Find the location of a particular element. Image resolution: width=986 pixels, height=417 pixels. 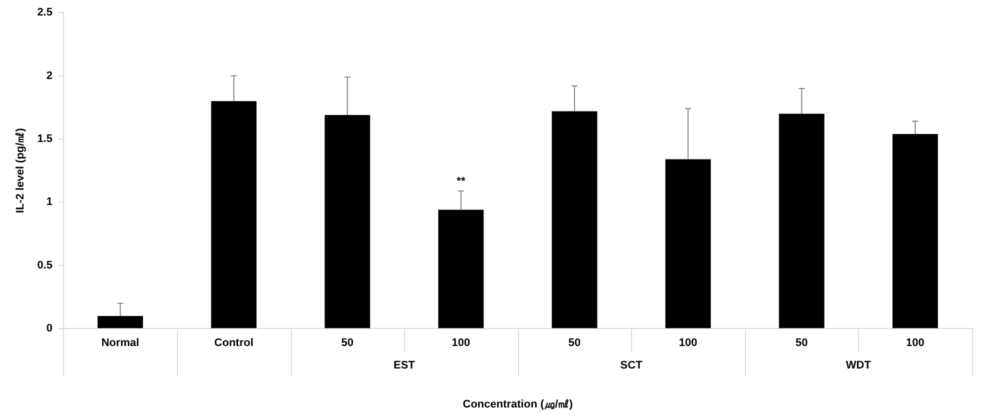

y-tick-label: 2.5 is located at coordinates (44, 12).